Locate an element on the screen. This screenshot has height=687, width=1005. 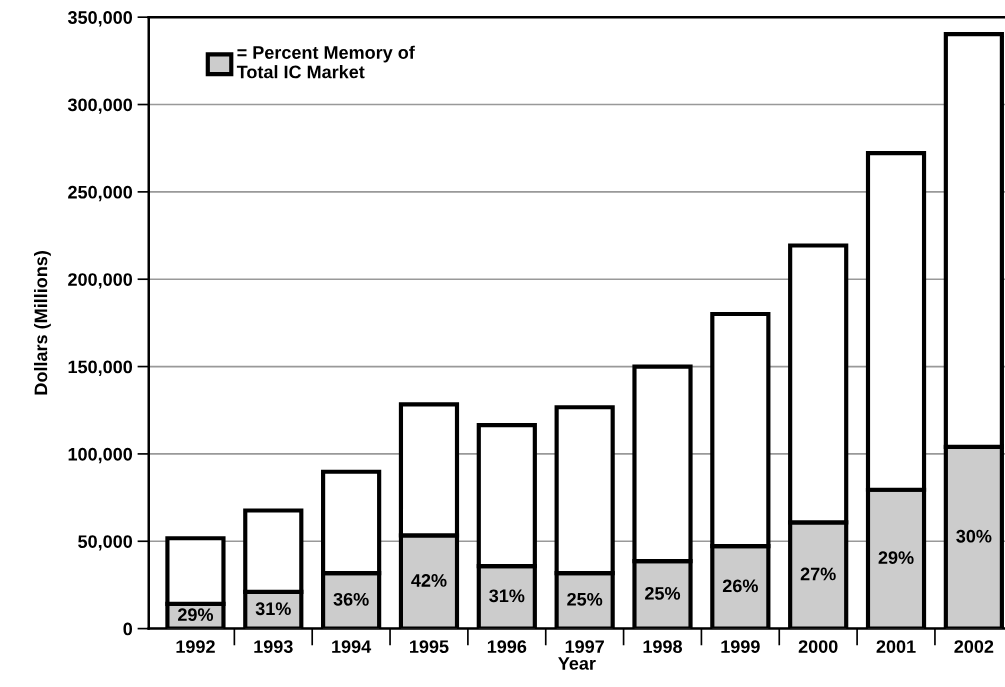
x-tick-label: 1993 is located at coordinates (273, 646).